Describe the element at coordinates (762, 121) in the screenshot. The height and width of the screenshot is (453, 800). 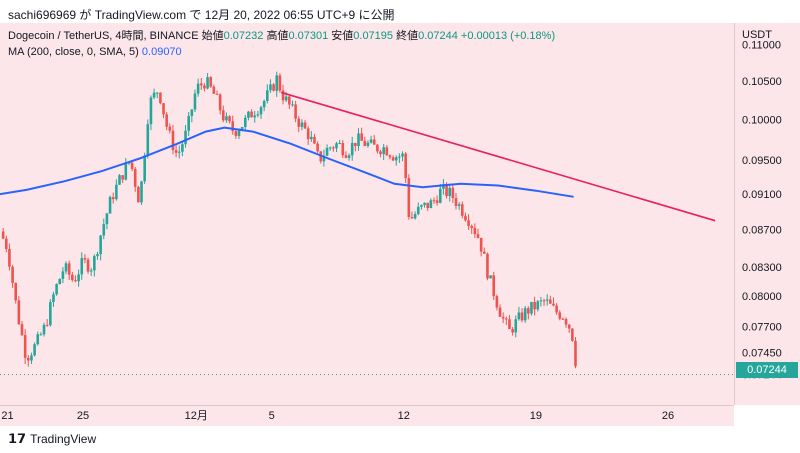
I see `price-tick-label: 0.10000` at that location.